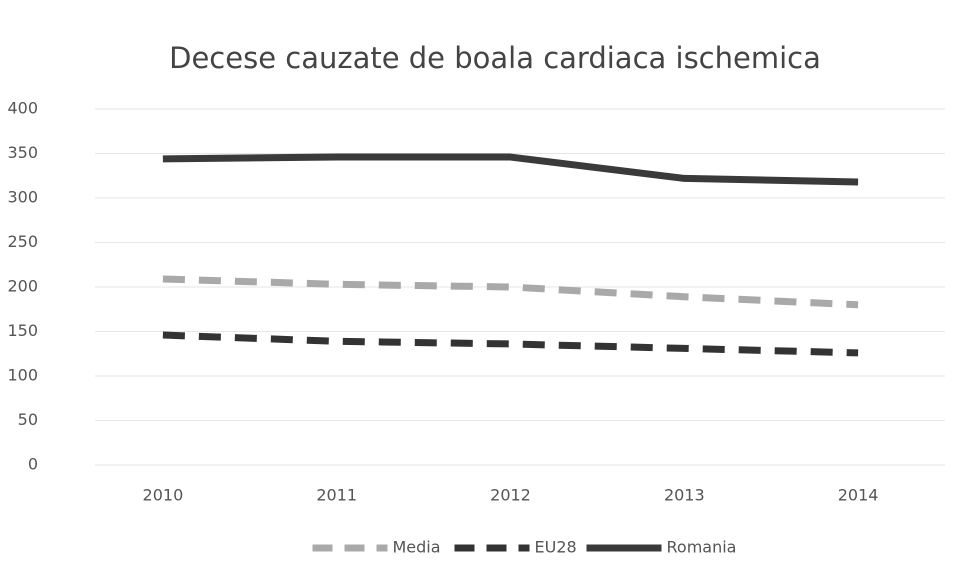  Describe the element at coordinates (684, 495) in the screenshot. I see `x-tick-label: 2013` at that location.